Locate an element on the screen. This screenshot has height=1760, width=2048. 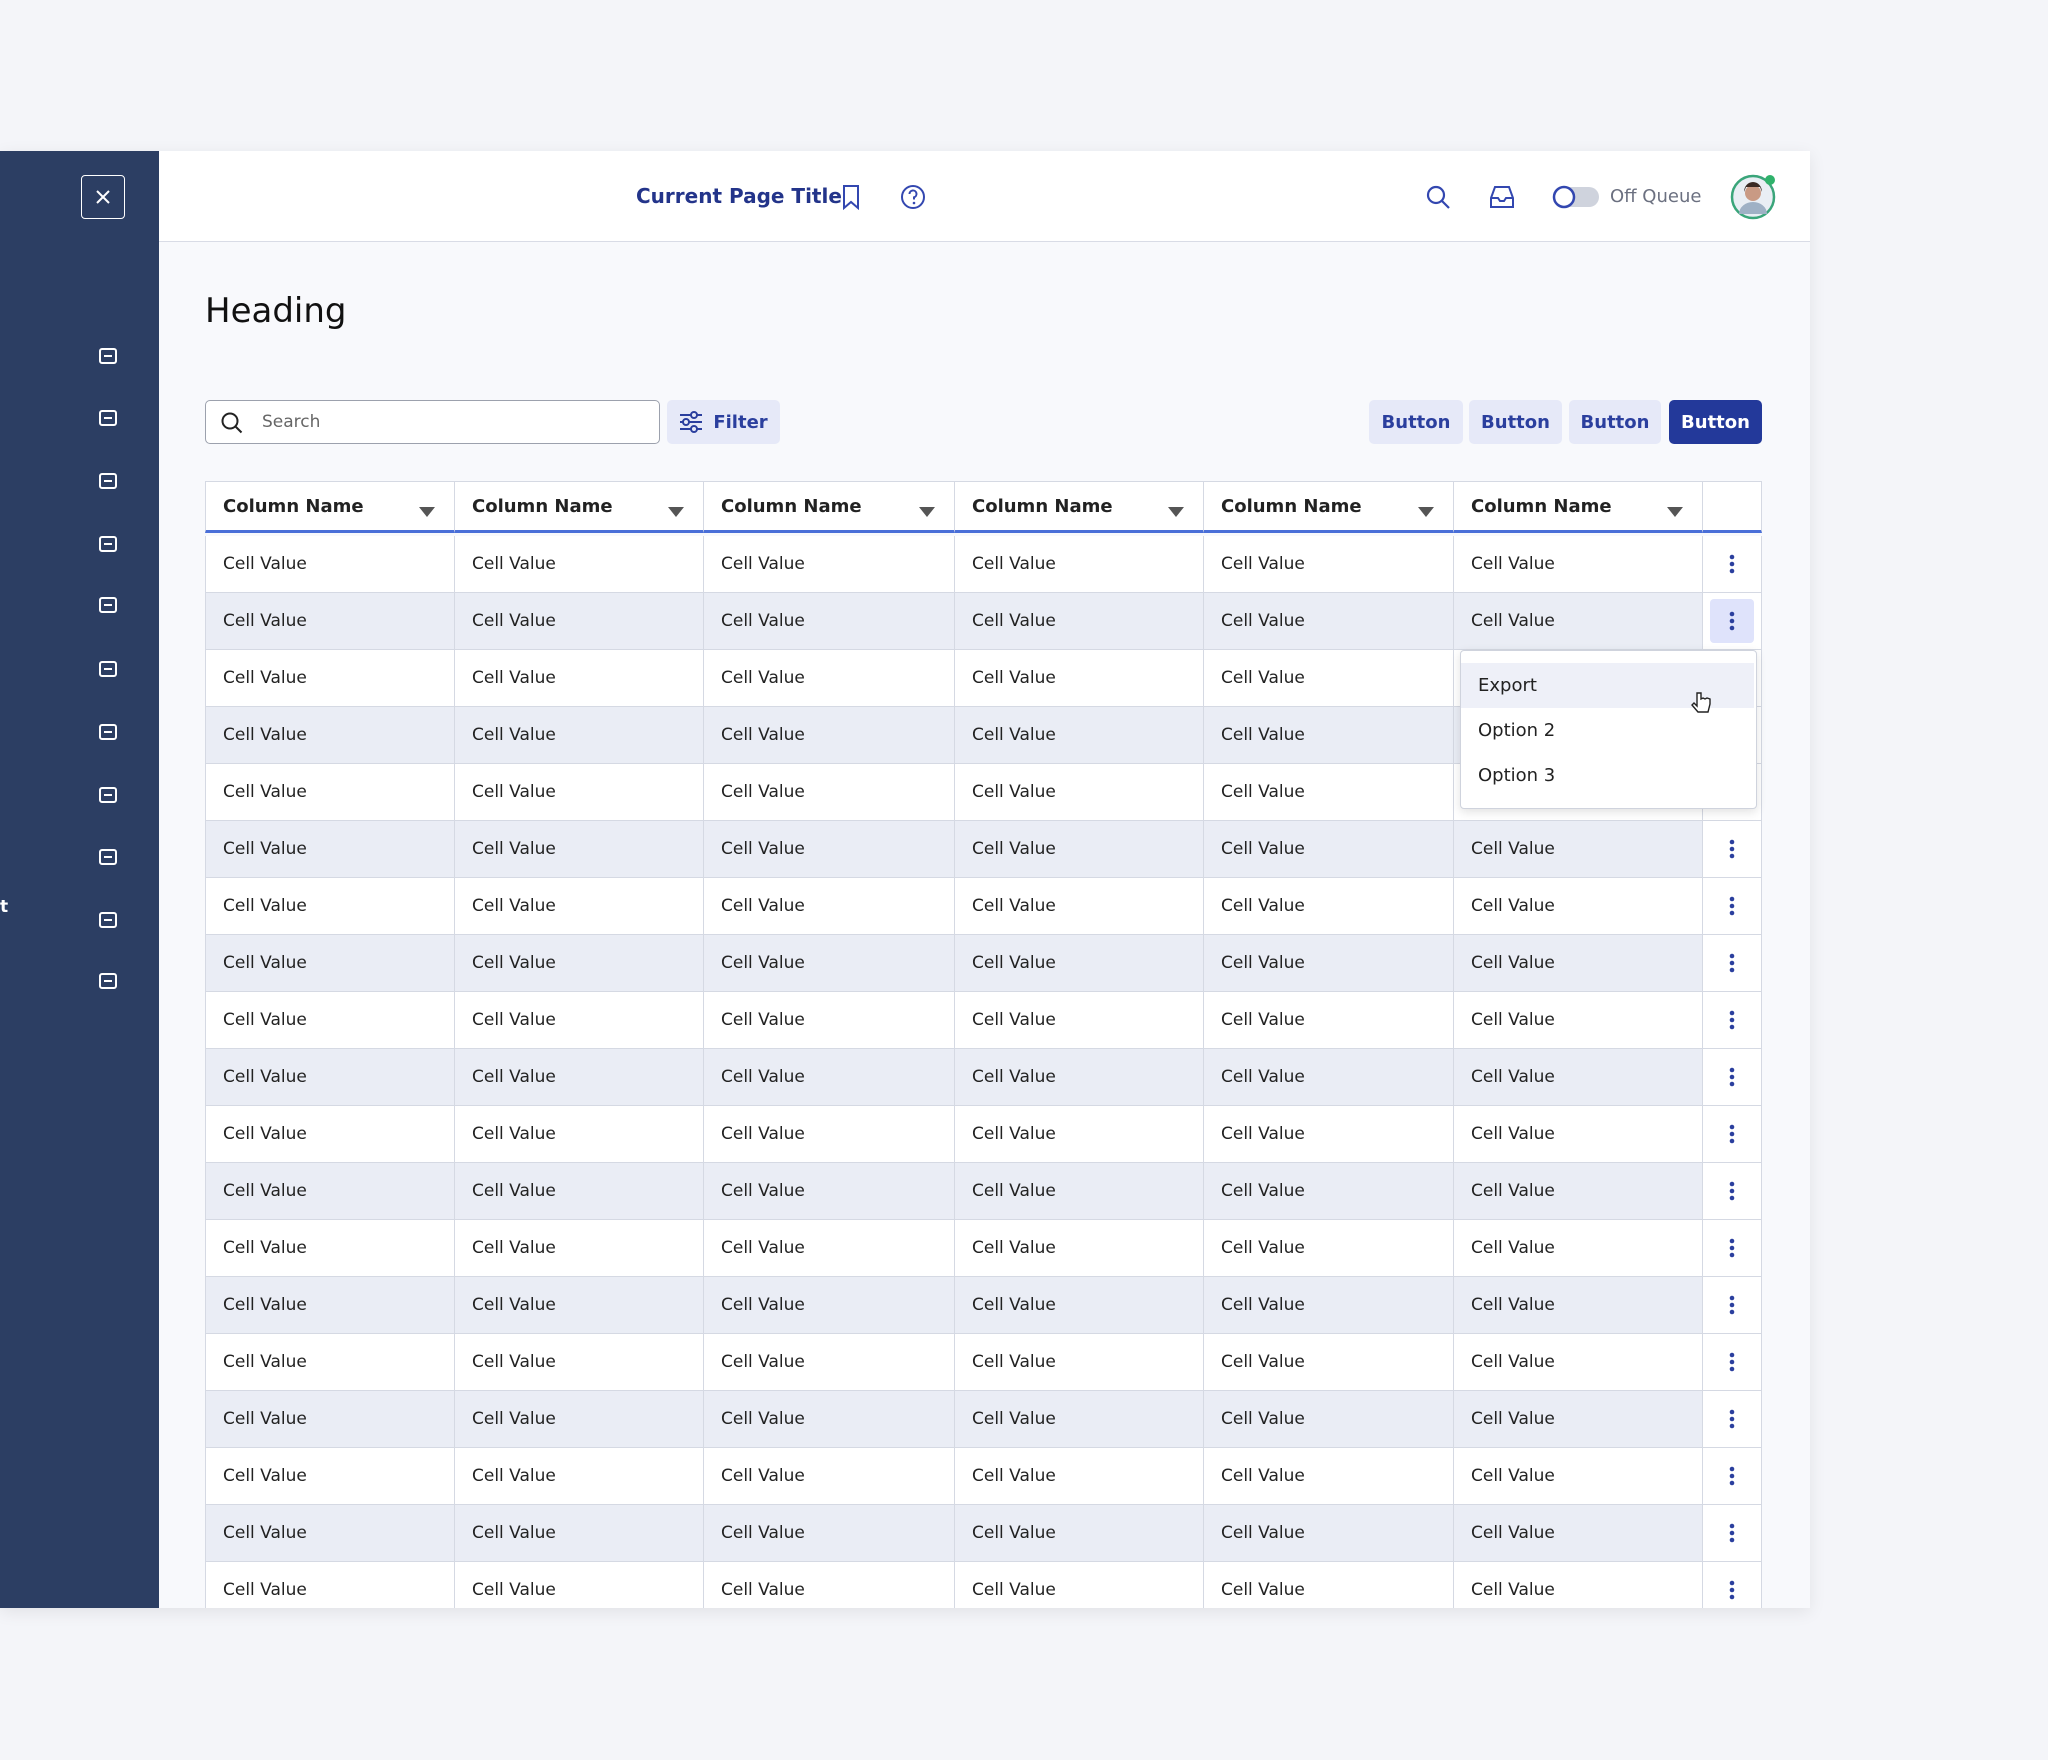
close-button is located at coordinates (103, 197).